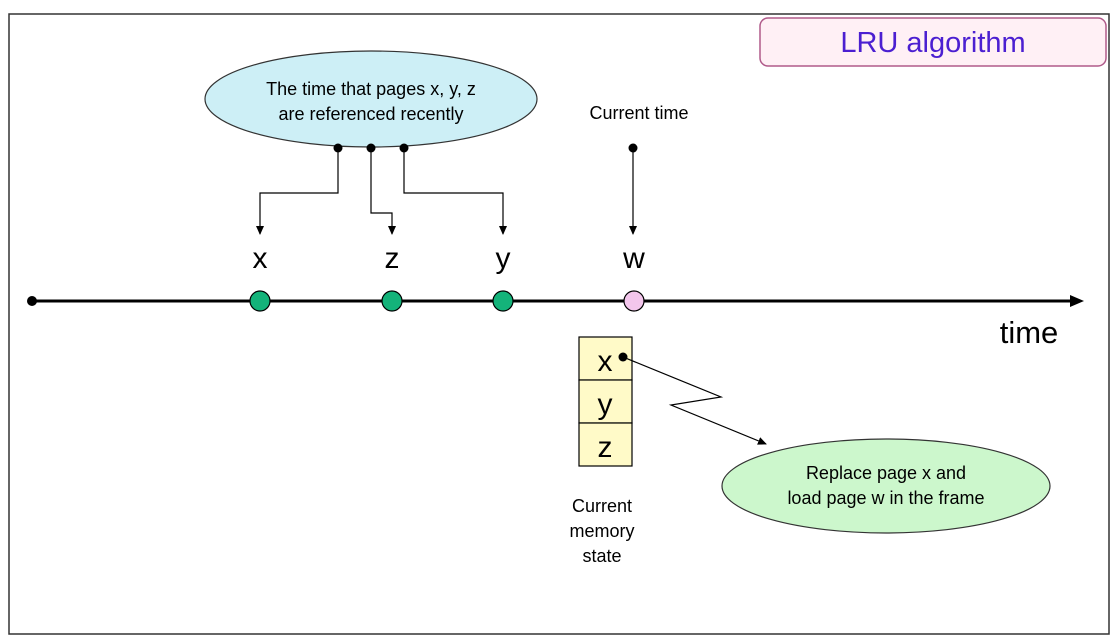 This screenshot has width=1117, height=641. Describe the element at coordinates (638, 113) in the screenshot. I see `current-time-label: Current time` at that location.